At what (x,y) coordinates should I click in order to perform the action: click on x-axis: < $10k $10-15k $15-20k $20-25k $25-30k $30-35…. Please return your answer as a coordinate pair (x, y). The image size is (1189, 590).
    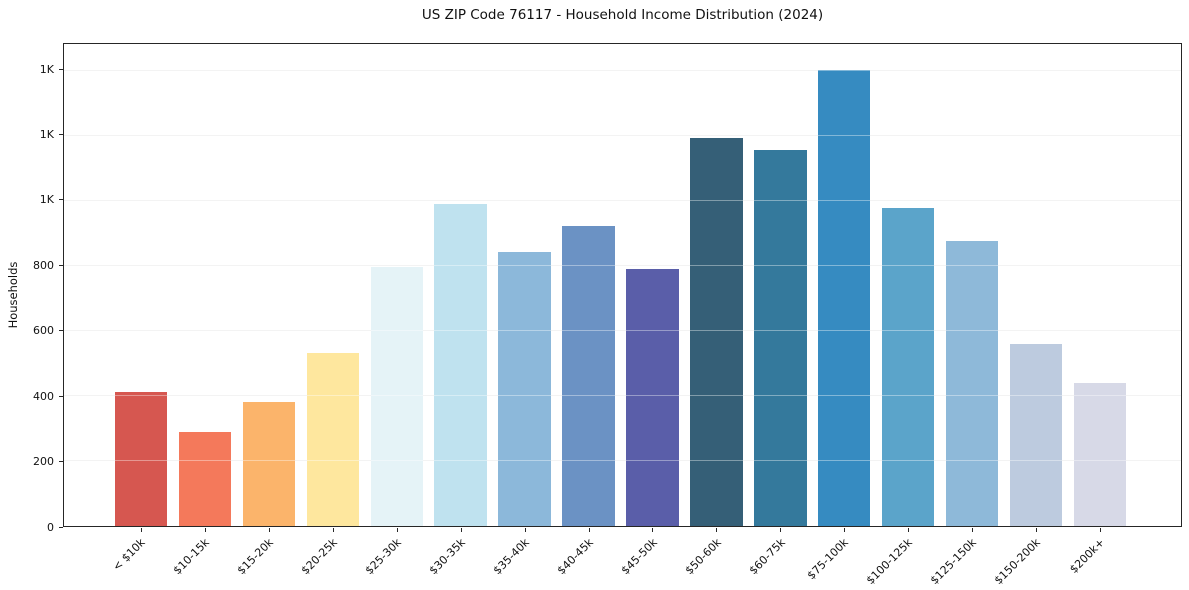
    Looking at the image, I should click on (622, 558).